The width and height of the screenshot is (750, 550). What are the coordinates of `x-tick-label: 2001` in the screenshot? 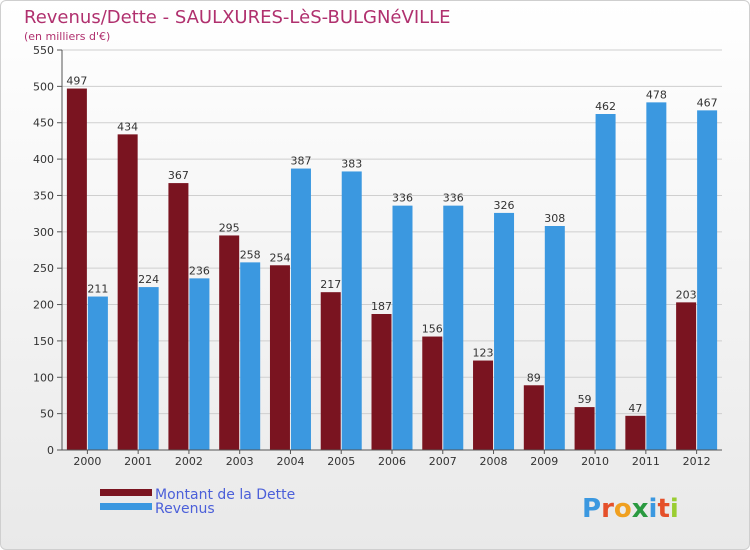 It's located at (138, 461).